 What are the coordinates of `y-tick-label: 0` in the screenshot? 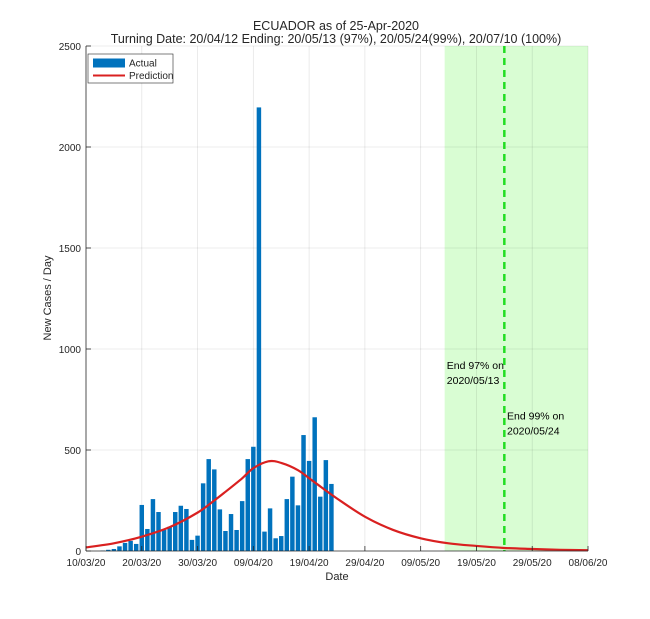 It's located at (78, 552).